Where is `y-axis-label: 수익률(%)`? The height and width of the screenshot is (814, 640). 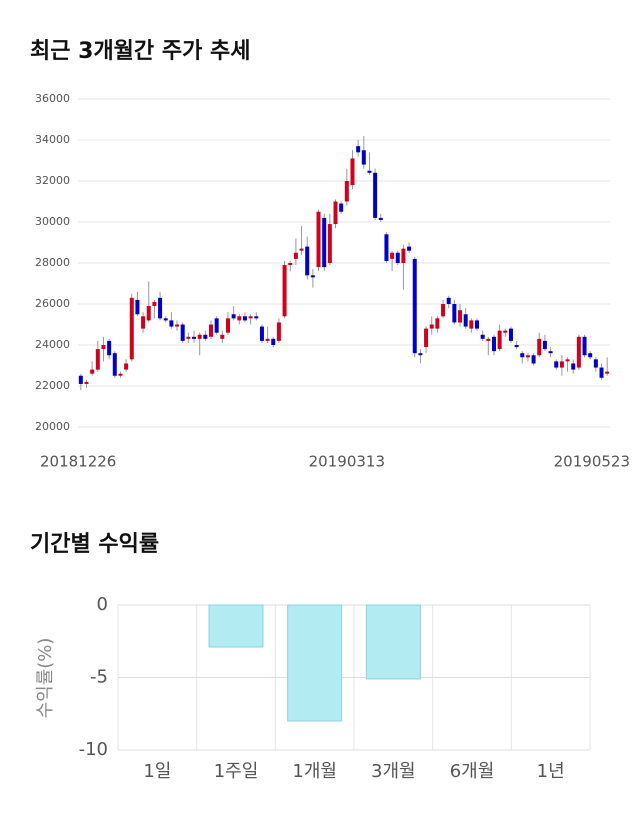 y-axis-label: 수익률(%) is located at coordinates (45, 678).